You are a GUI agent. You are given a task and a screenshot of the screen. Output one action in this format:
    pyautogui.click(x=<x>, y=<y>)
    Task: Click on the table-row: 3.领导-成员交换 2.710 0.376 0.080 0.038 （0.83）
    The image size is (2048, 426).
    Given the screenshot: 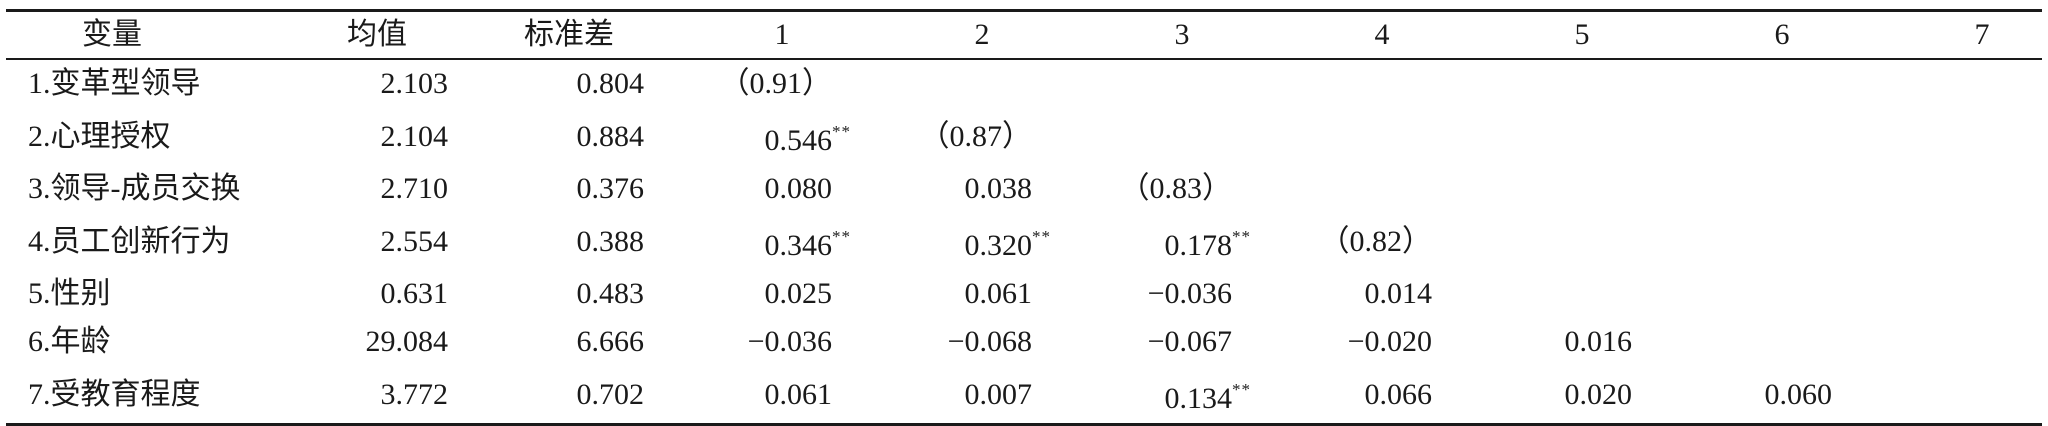 What is the action you would take?
    pyautogui.click(x=1024, y=189)
    